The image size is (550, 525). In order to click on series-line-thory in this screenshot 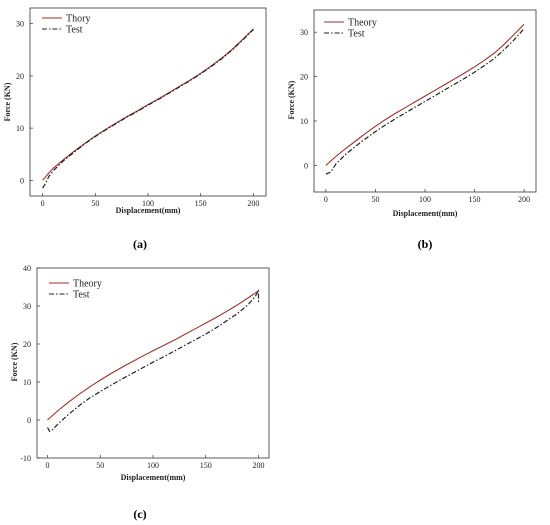, I will do `click(148, 104)`.